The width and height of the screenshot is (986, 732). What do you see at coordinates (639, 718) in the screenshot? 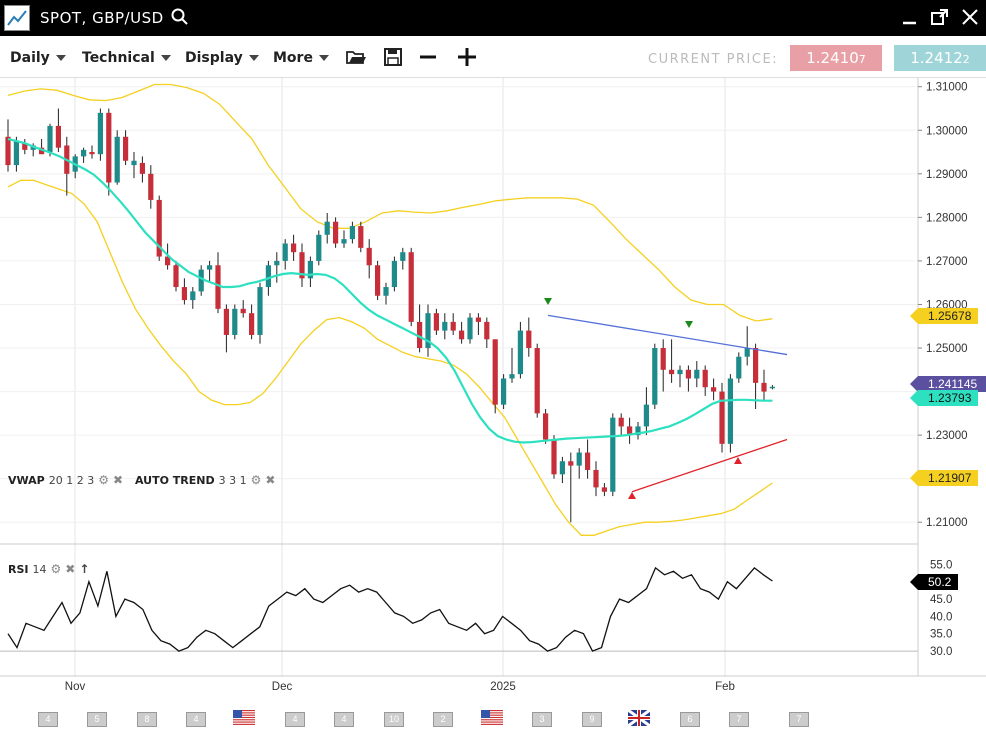
I see `uk-flag-icon` at bounding box center [639, 718].